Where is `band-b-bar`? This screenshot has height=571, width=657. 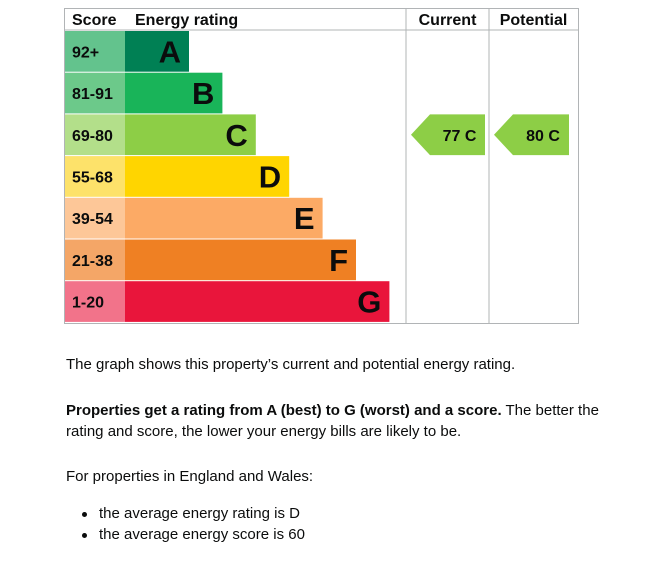 band-b-bar is located at coordinates (174, 93).